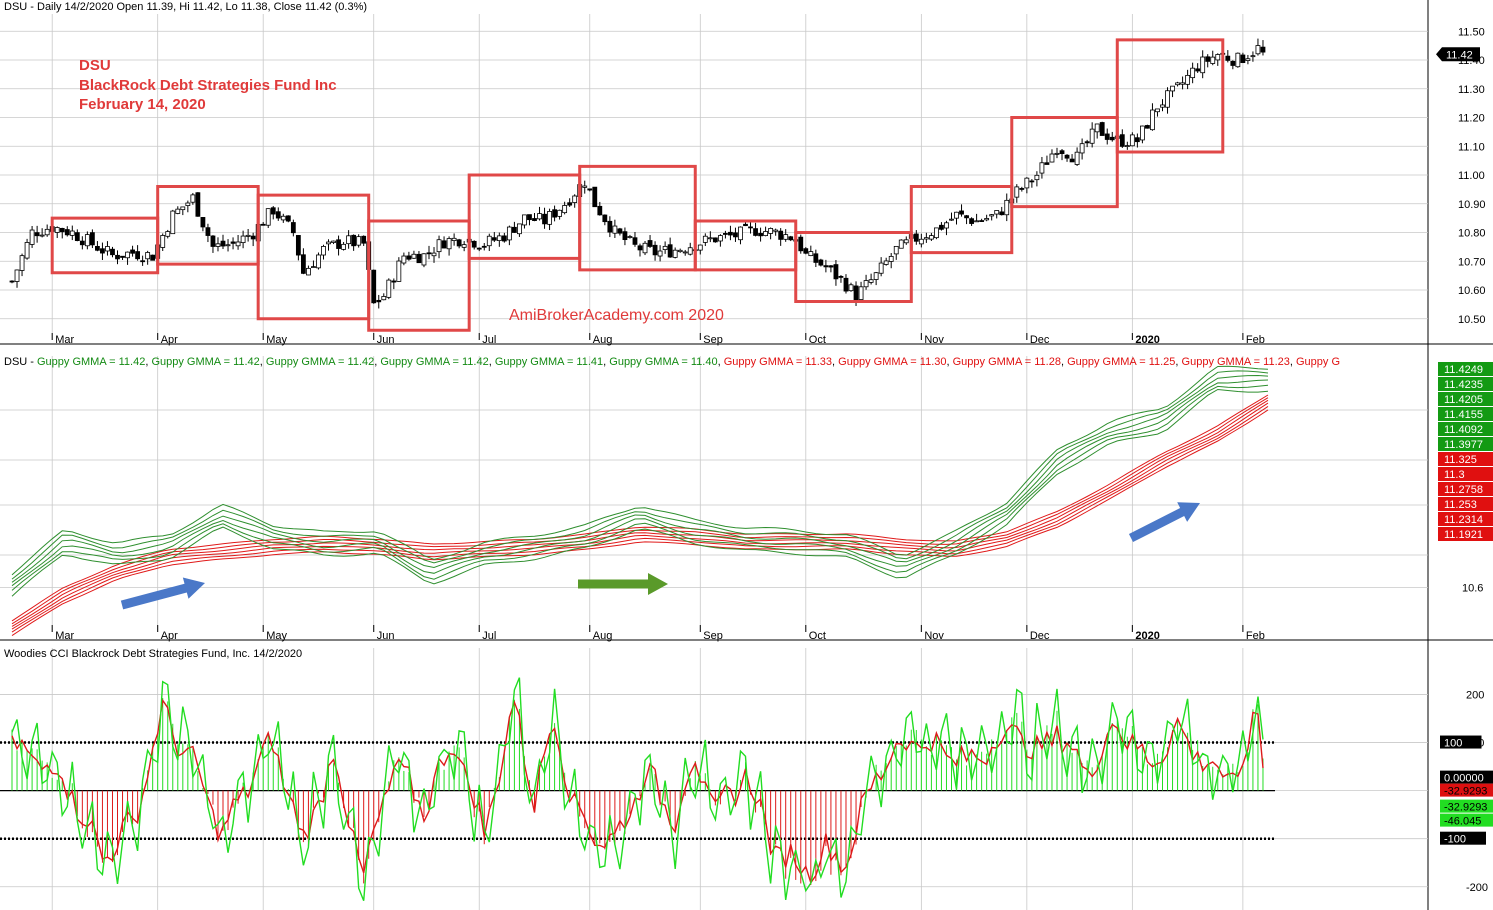 The width and height of the screenshot is (1493, 910). Describe the element at coordinates (208, 85) in the screenshot. I see `annotation-company: BlackRock Debt Strategies Fund Inc` at that location.